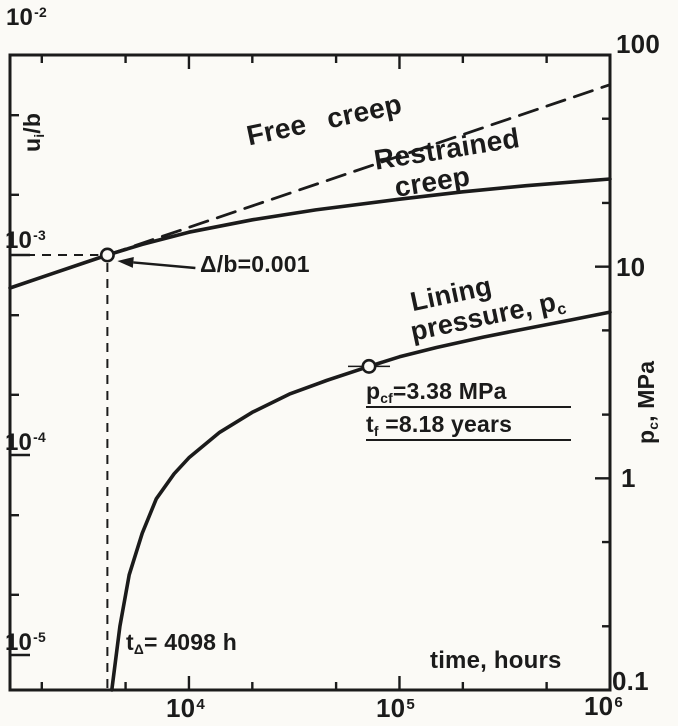 The width and height of the screenshot is (678, 726). What do you see at coordinates (40, 135) in the screenshot?
I see `axis-title-subscript: i` at bounding box center [40, 135].